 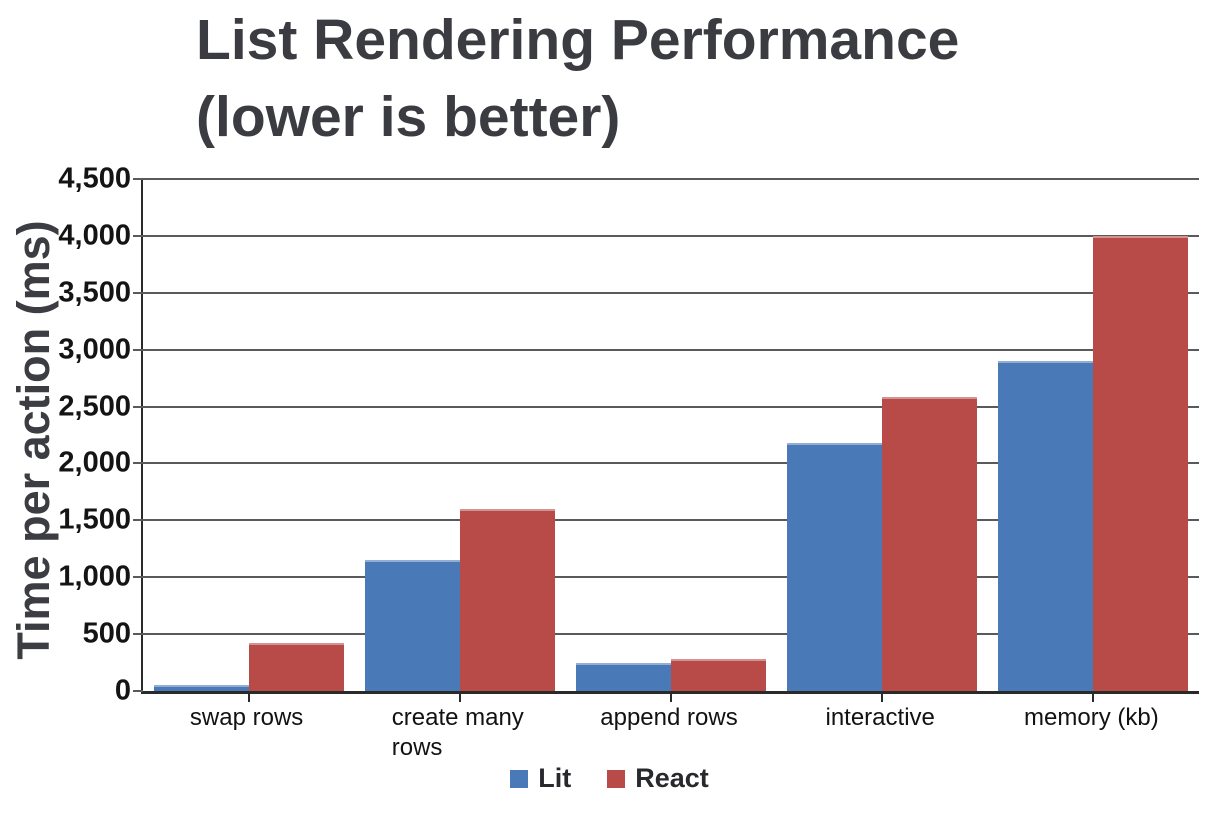 I want to click on y-tick-label: 2,500, so click(x=94, y=406).